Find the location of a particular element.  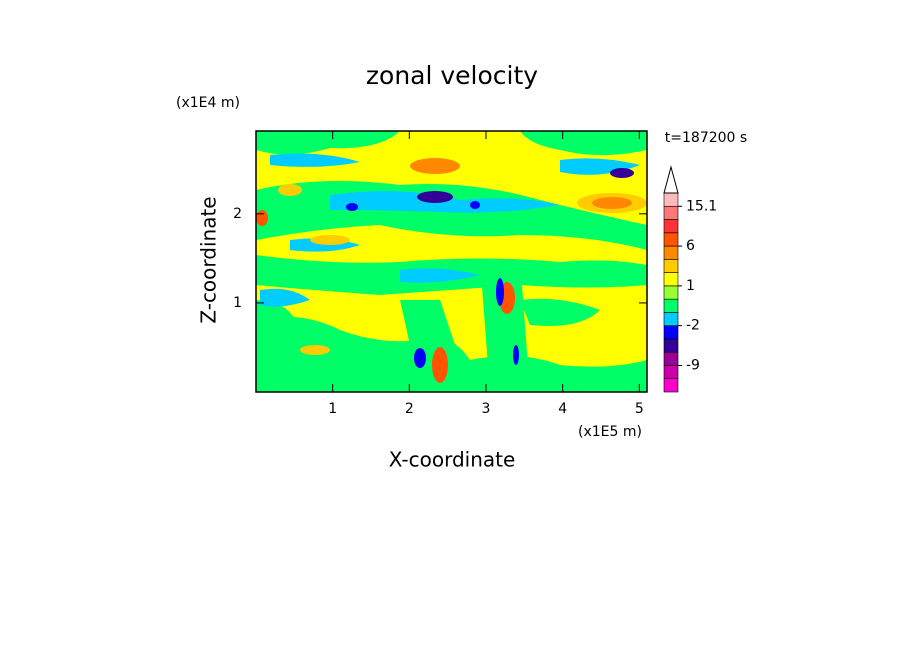

x-unit: (x1E5 m) is located at coordinates (610, 432).